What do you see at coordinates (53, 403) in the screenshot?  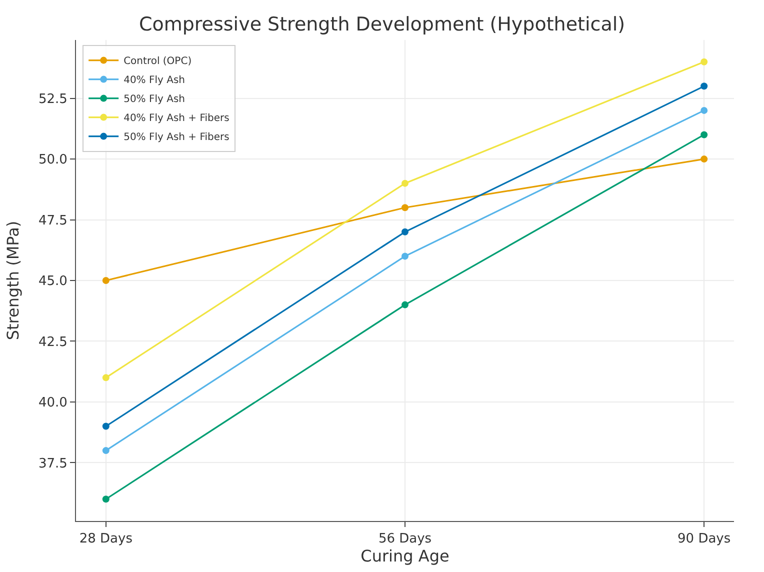 I see `y-tick-label: 40.0` at bounding box center [53, 403].